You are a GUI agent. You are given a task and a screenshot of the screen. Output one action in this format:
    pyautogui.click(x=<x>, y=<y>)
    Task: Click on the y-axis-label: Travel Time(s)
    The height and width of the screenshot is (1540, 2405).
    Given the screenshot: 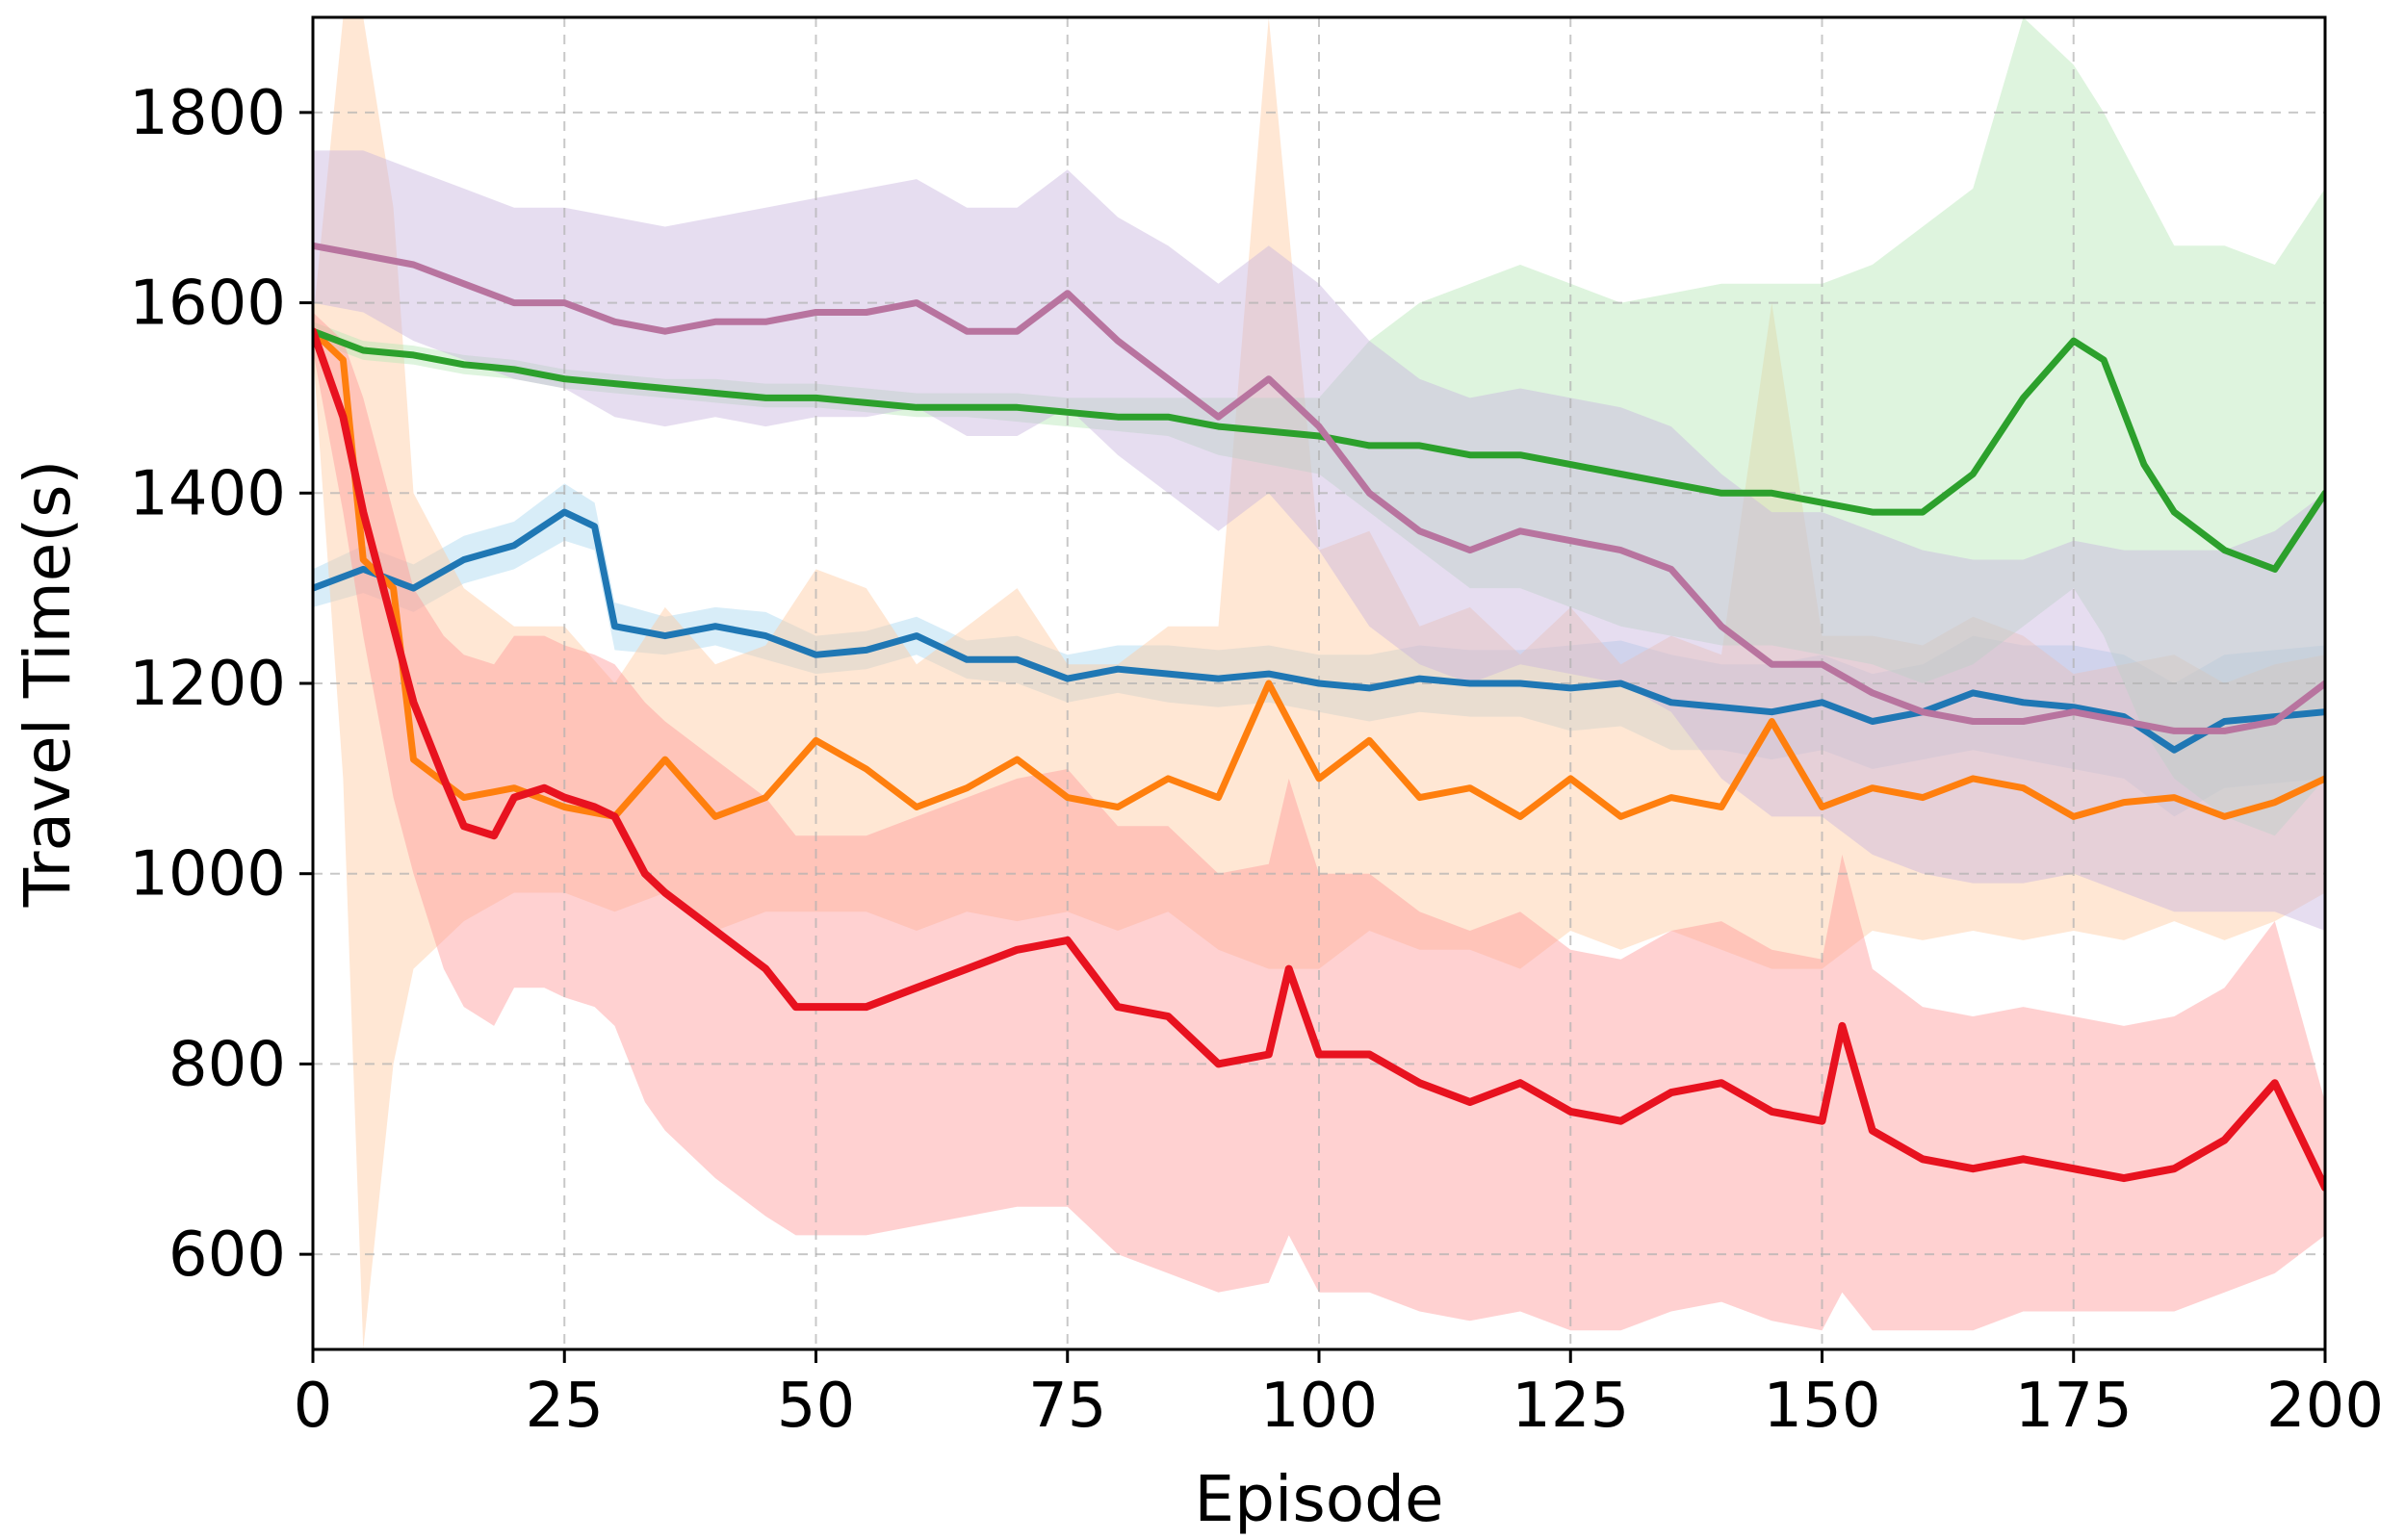 What is the action you would take?
    pyautogui.click(x=48, y=684)
    